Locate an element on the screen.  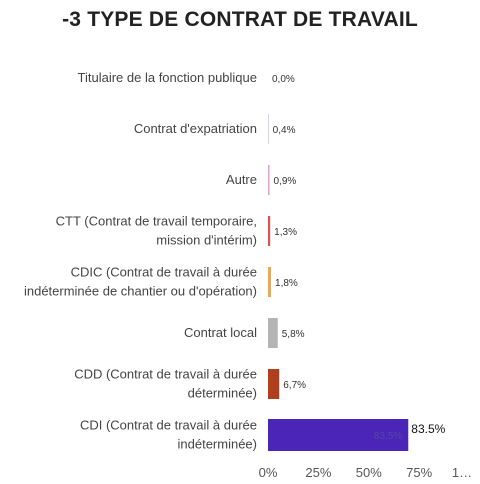
x-tick-label: 0% is located at coordinates (268, 472).